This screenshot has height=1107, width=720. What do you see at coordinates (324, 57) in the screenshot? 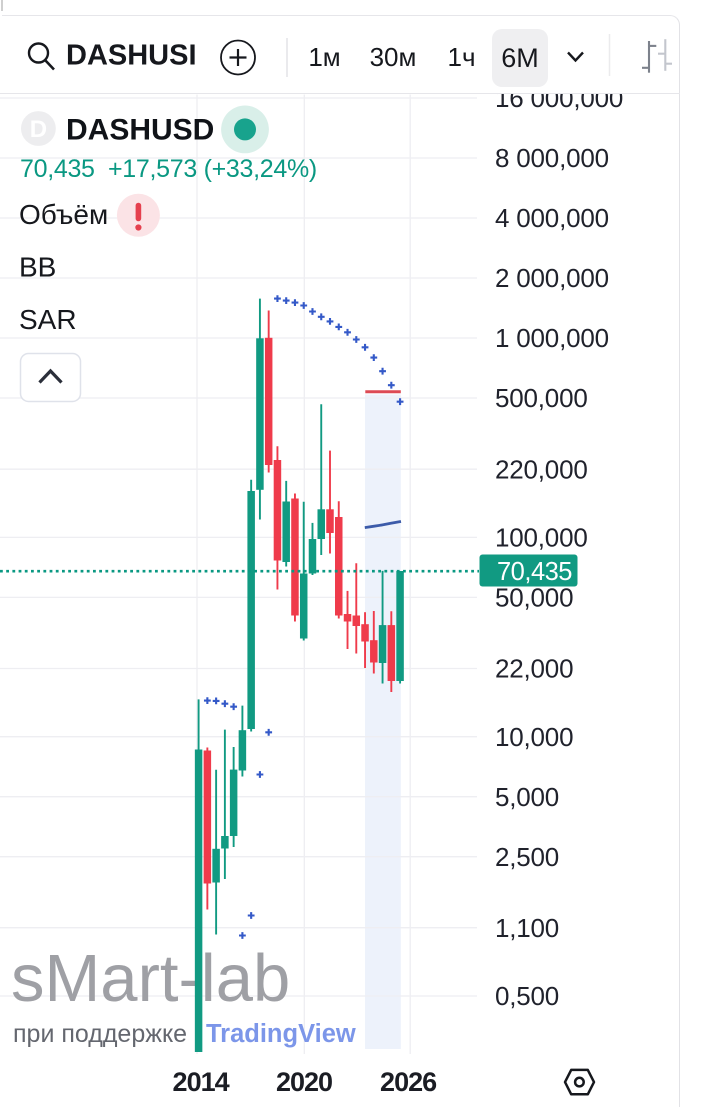
I see `svg-text: 1м` at bounding box center [324, 57].